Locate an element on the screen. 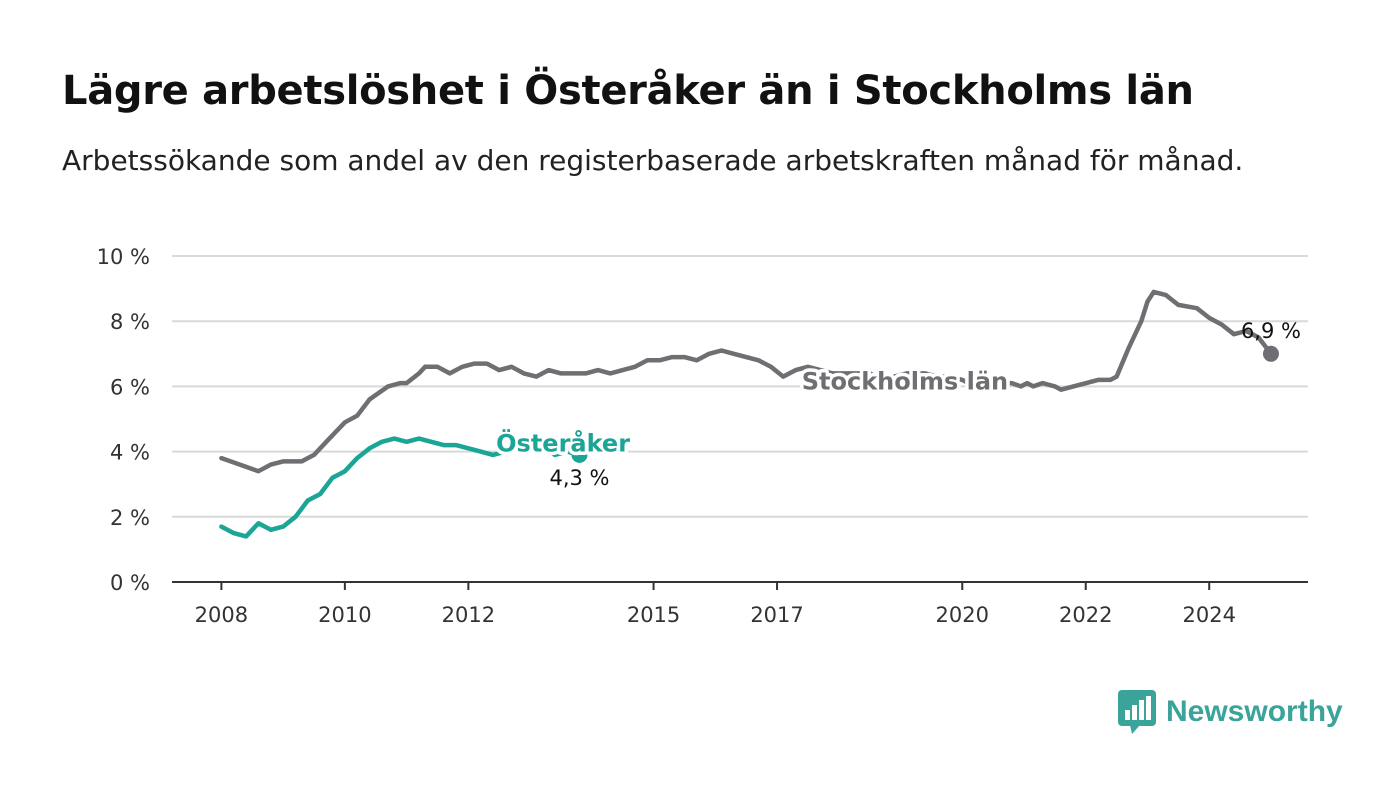 This screenshot has width=1400, height=794. x-tick-label: 2022 is located at coordinates (1085, 615).